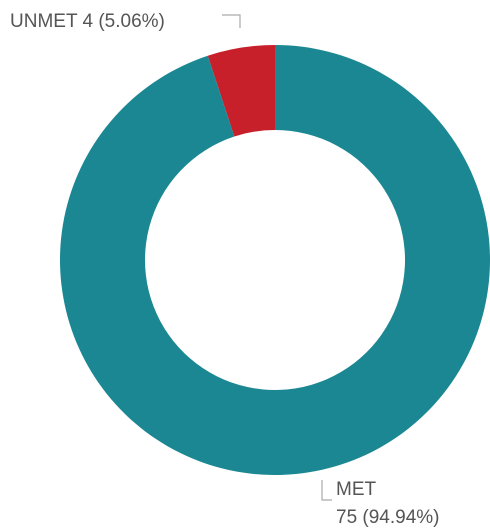 Image resolution: width=490 pixels, height=531 pixels. Describe the element at coordinates (44, 21) in the screenshot. I see `category-label: UNMET` at that location.